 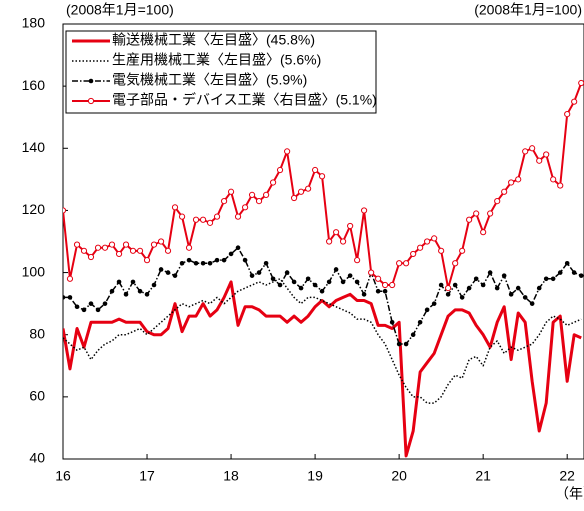 I want to click on y-tick-label: 160, so click(x=34, y=85).